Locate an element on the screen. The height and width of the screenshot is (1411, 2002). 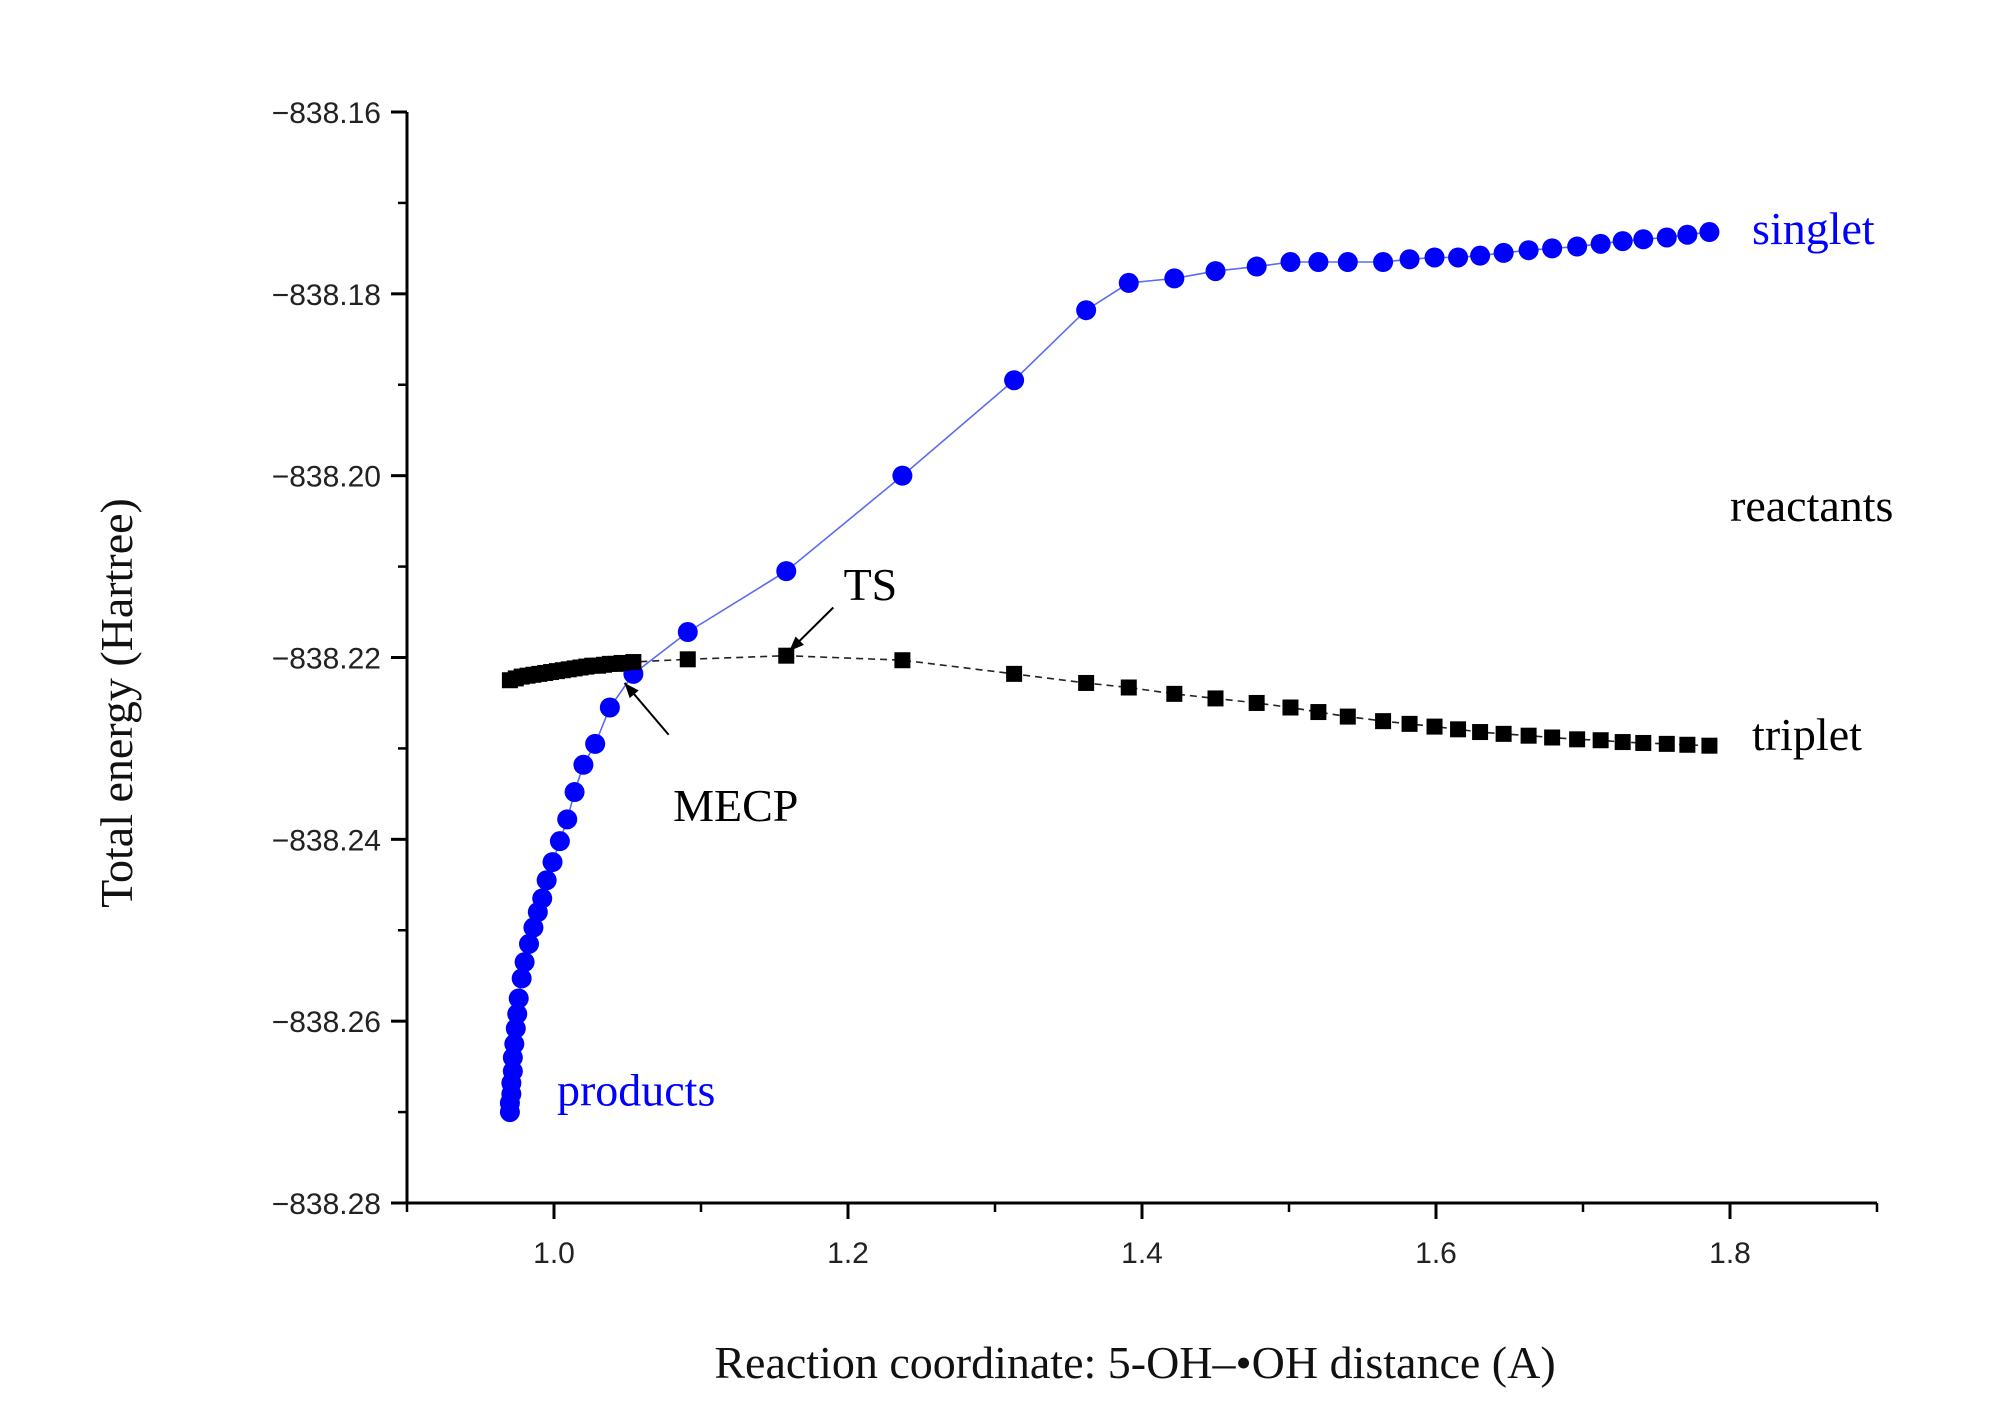
y-tick-label: −838.22 is located at coordinates (326, 659).